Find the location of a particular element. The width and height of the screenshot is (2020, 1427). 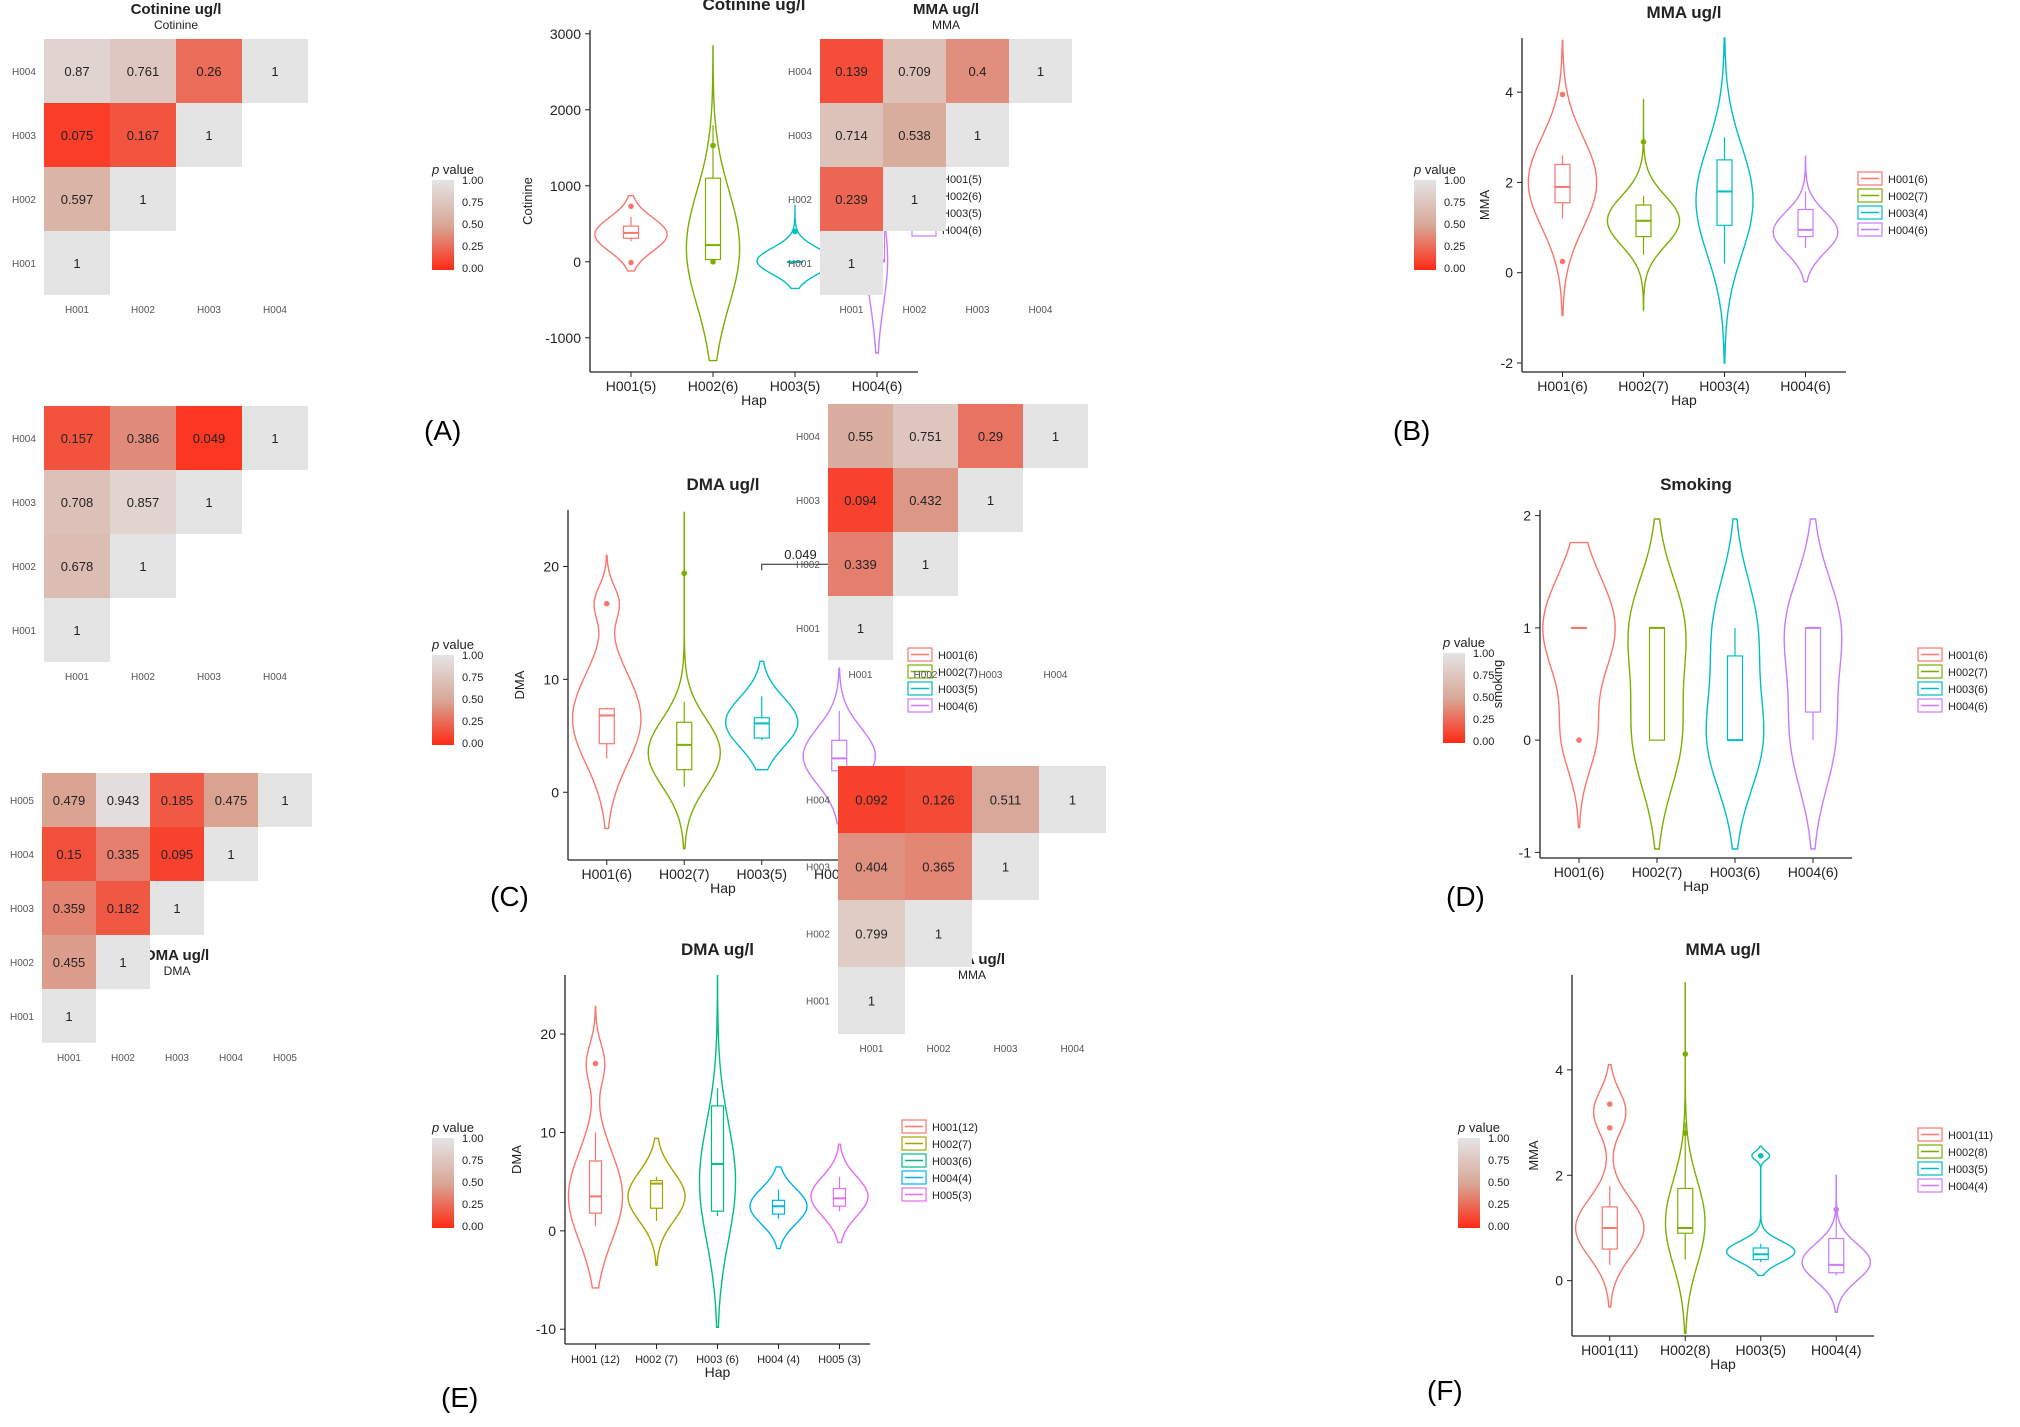

legend-label: H004(4) is located at coordinates (952, 1179).